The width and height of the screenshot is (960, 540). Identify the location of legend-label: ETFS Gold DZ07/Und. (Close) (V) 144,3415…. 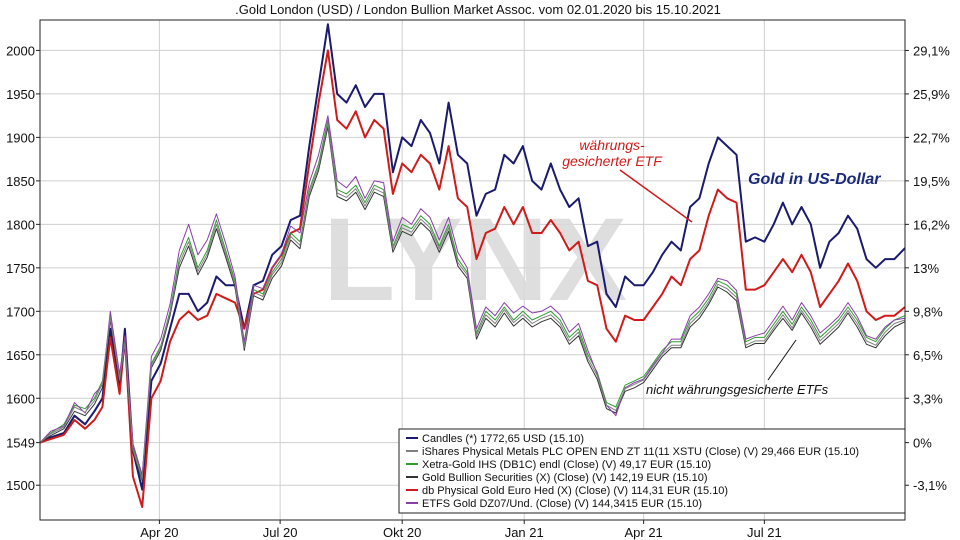
(562, 504).